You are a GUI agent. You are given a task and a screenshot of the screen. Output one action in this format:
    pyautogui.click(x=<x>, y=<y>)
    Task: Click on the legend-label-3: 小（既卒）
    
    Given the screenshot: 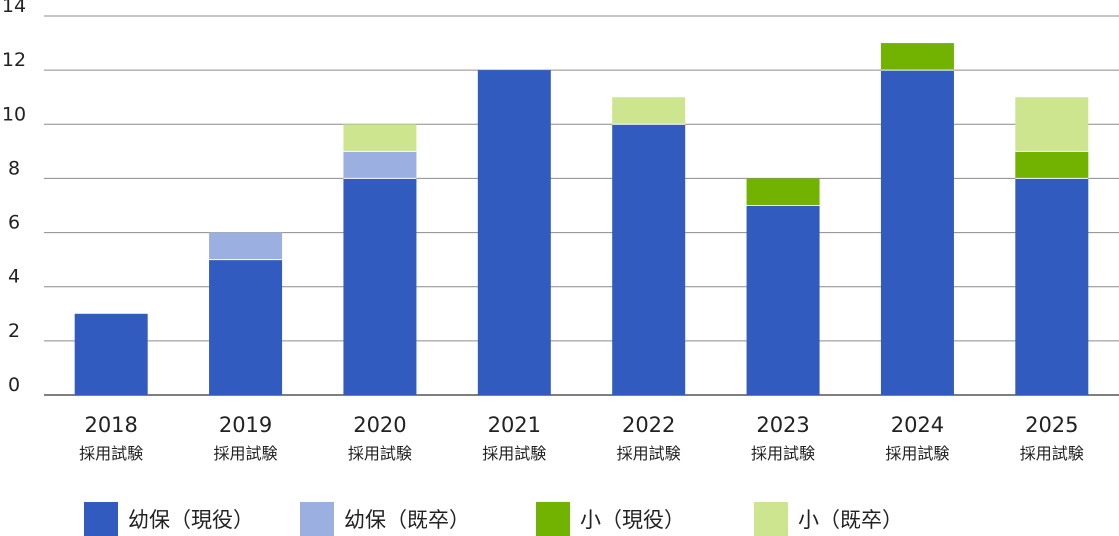 What is the action you would take?
    pyautogui.click(x=850, y=520)
    